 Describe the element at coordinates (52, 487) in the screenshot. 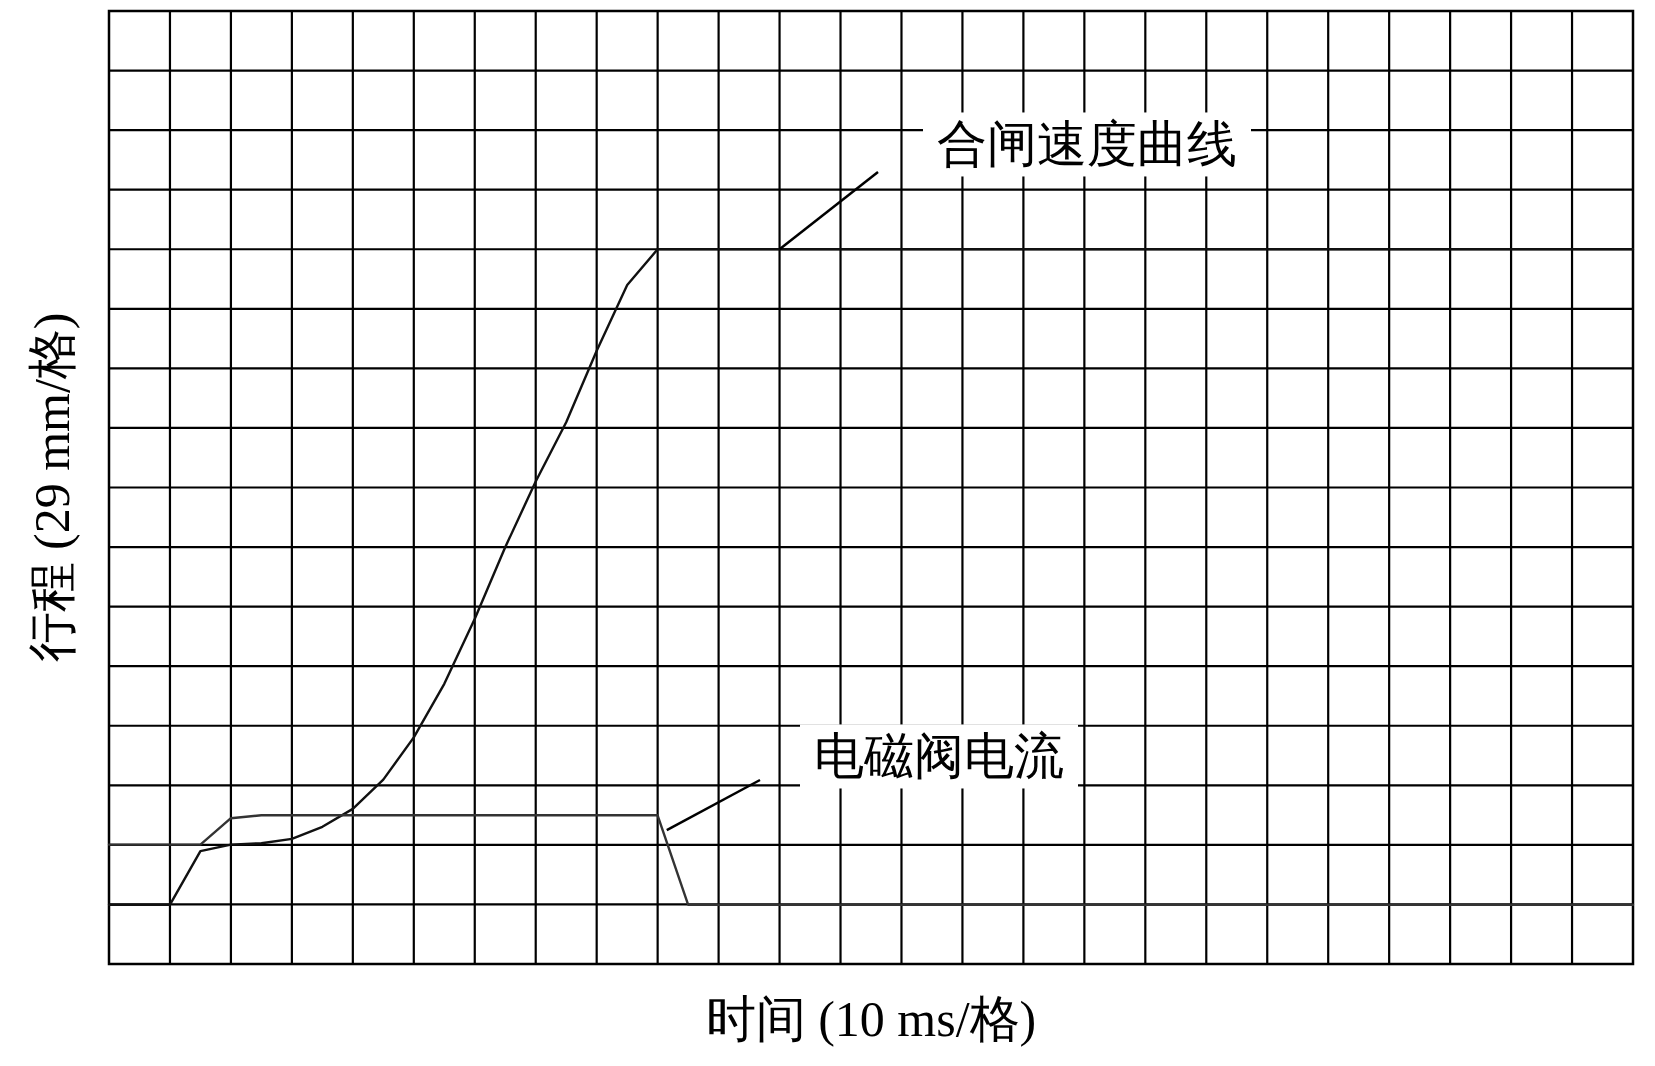

I see `y-axis-title: 行程 (29 mm/格)` at that location.